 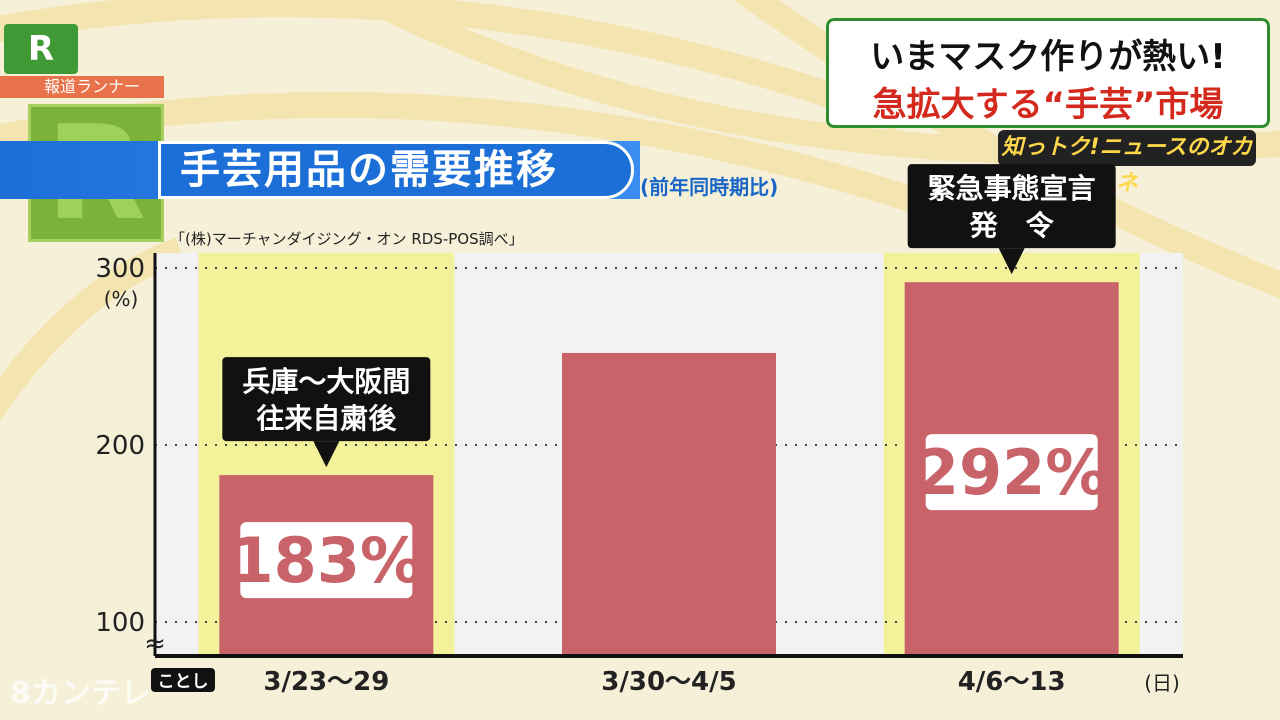 What do you see at coordinates (120, 623) in the screenshot?
I see `y-tick-label-2: 100` at bounding box center [120, 623].